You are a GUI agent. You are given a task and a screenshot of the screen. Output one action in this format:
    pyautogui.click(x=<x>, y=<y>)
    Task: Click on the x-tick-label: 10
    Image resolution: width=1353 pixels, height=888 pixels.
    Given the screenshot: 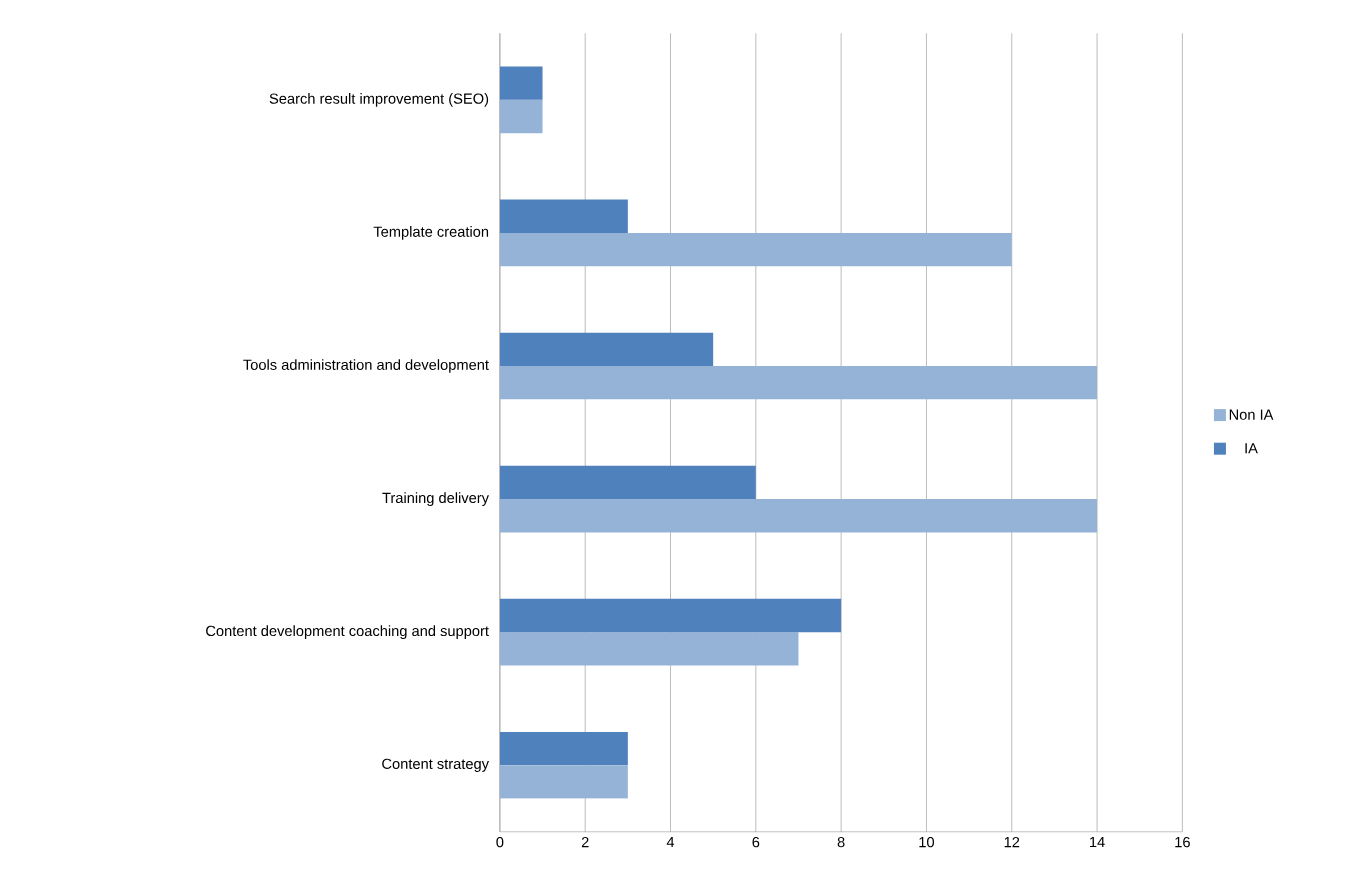 What is the action you would take?
    pyautogui.click(x=927, y=842)
    